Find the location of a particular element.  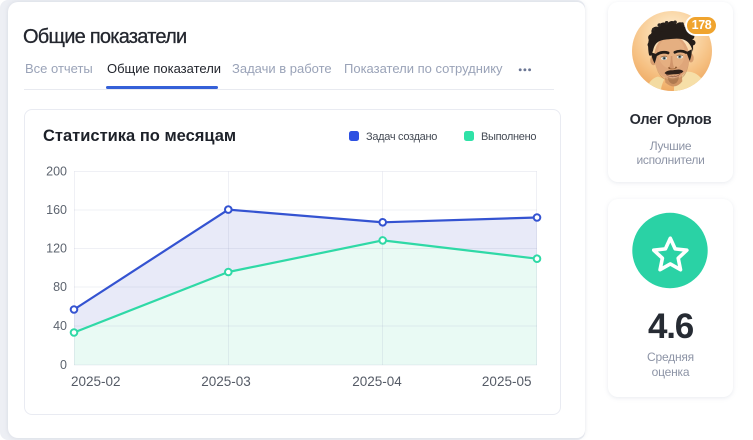

svg-text: 40 is located at coordinates (60, 326).